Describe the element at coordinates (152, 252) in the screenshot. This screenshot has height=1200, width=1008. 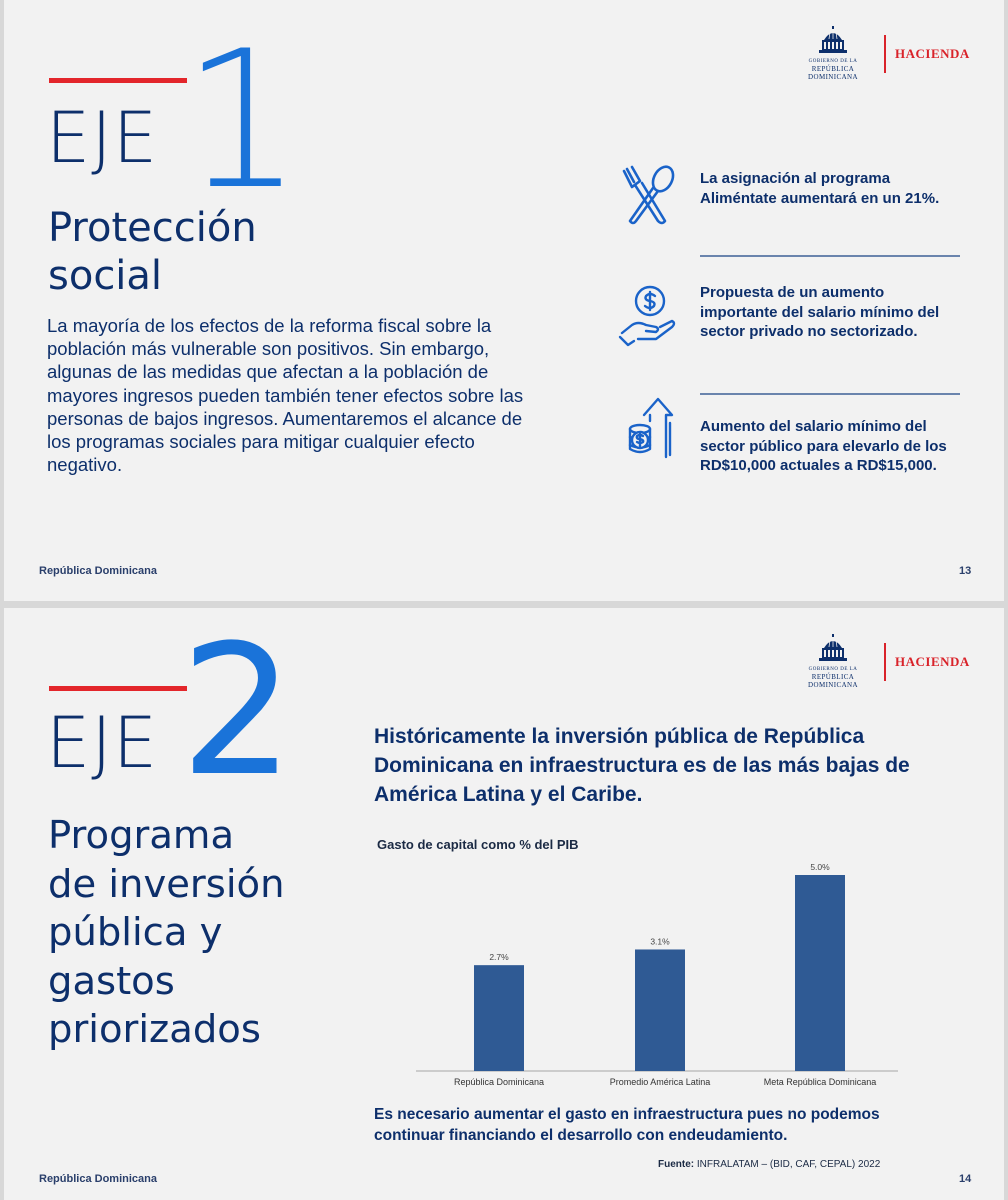
I see `slide-title: Protección social` at that location.